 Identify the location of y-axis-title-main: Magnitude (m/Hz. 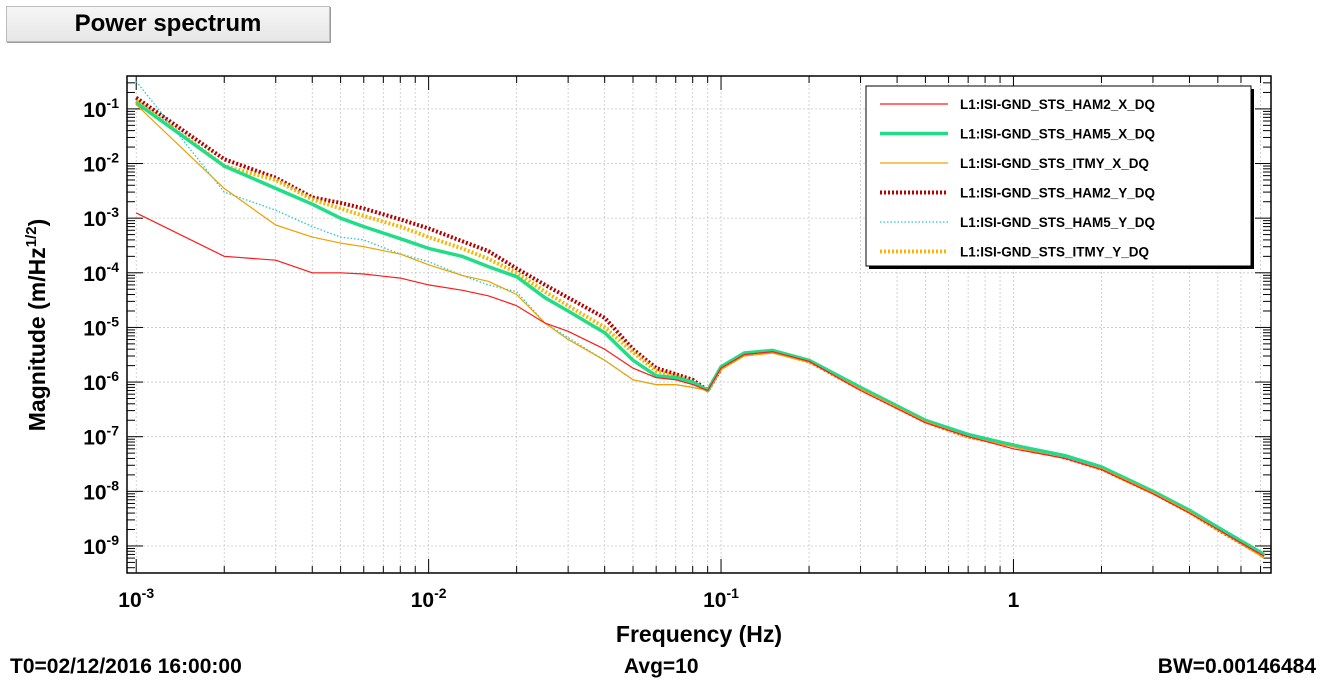
(37, 339).